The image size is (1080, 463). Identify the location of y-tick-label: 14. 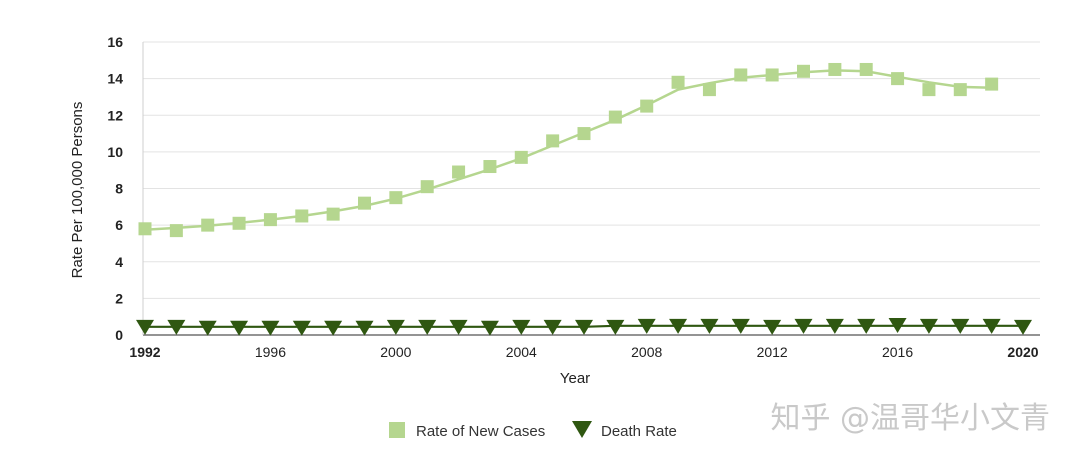
(115, 79).